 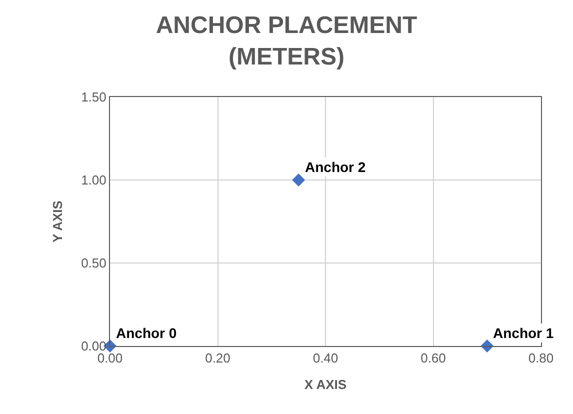 I want to click on annotation: Anchor 2, so click(x=335, y=167).